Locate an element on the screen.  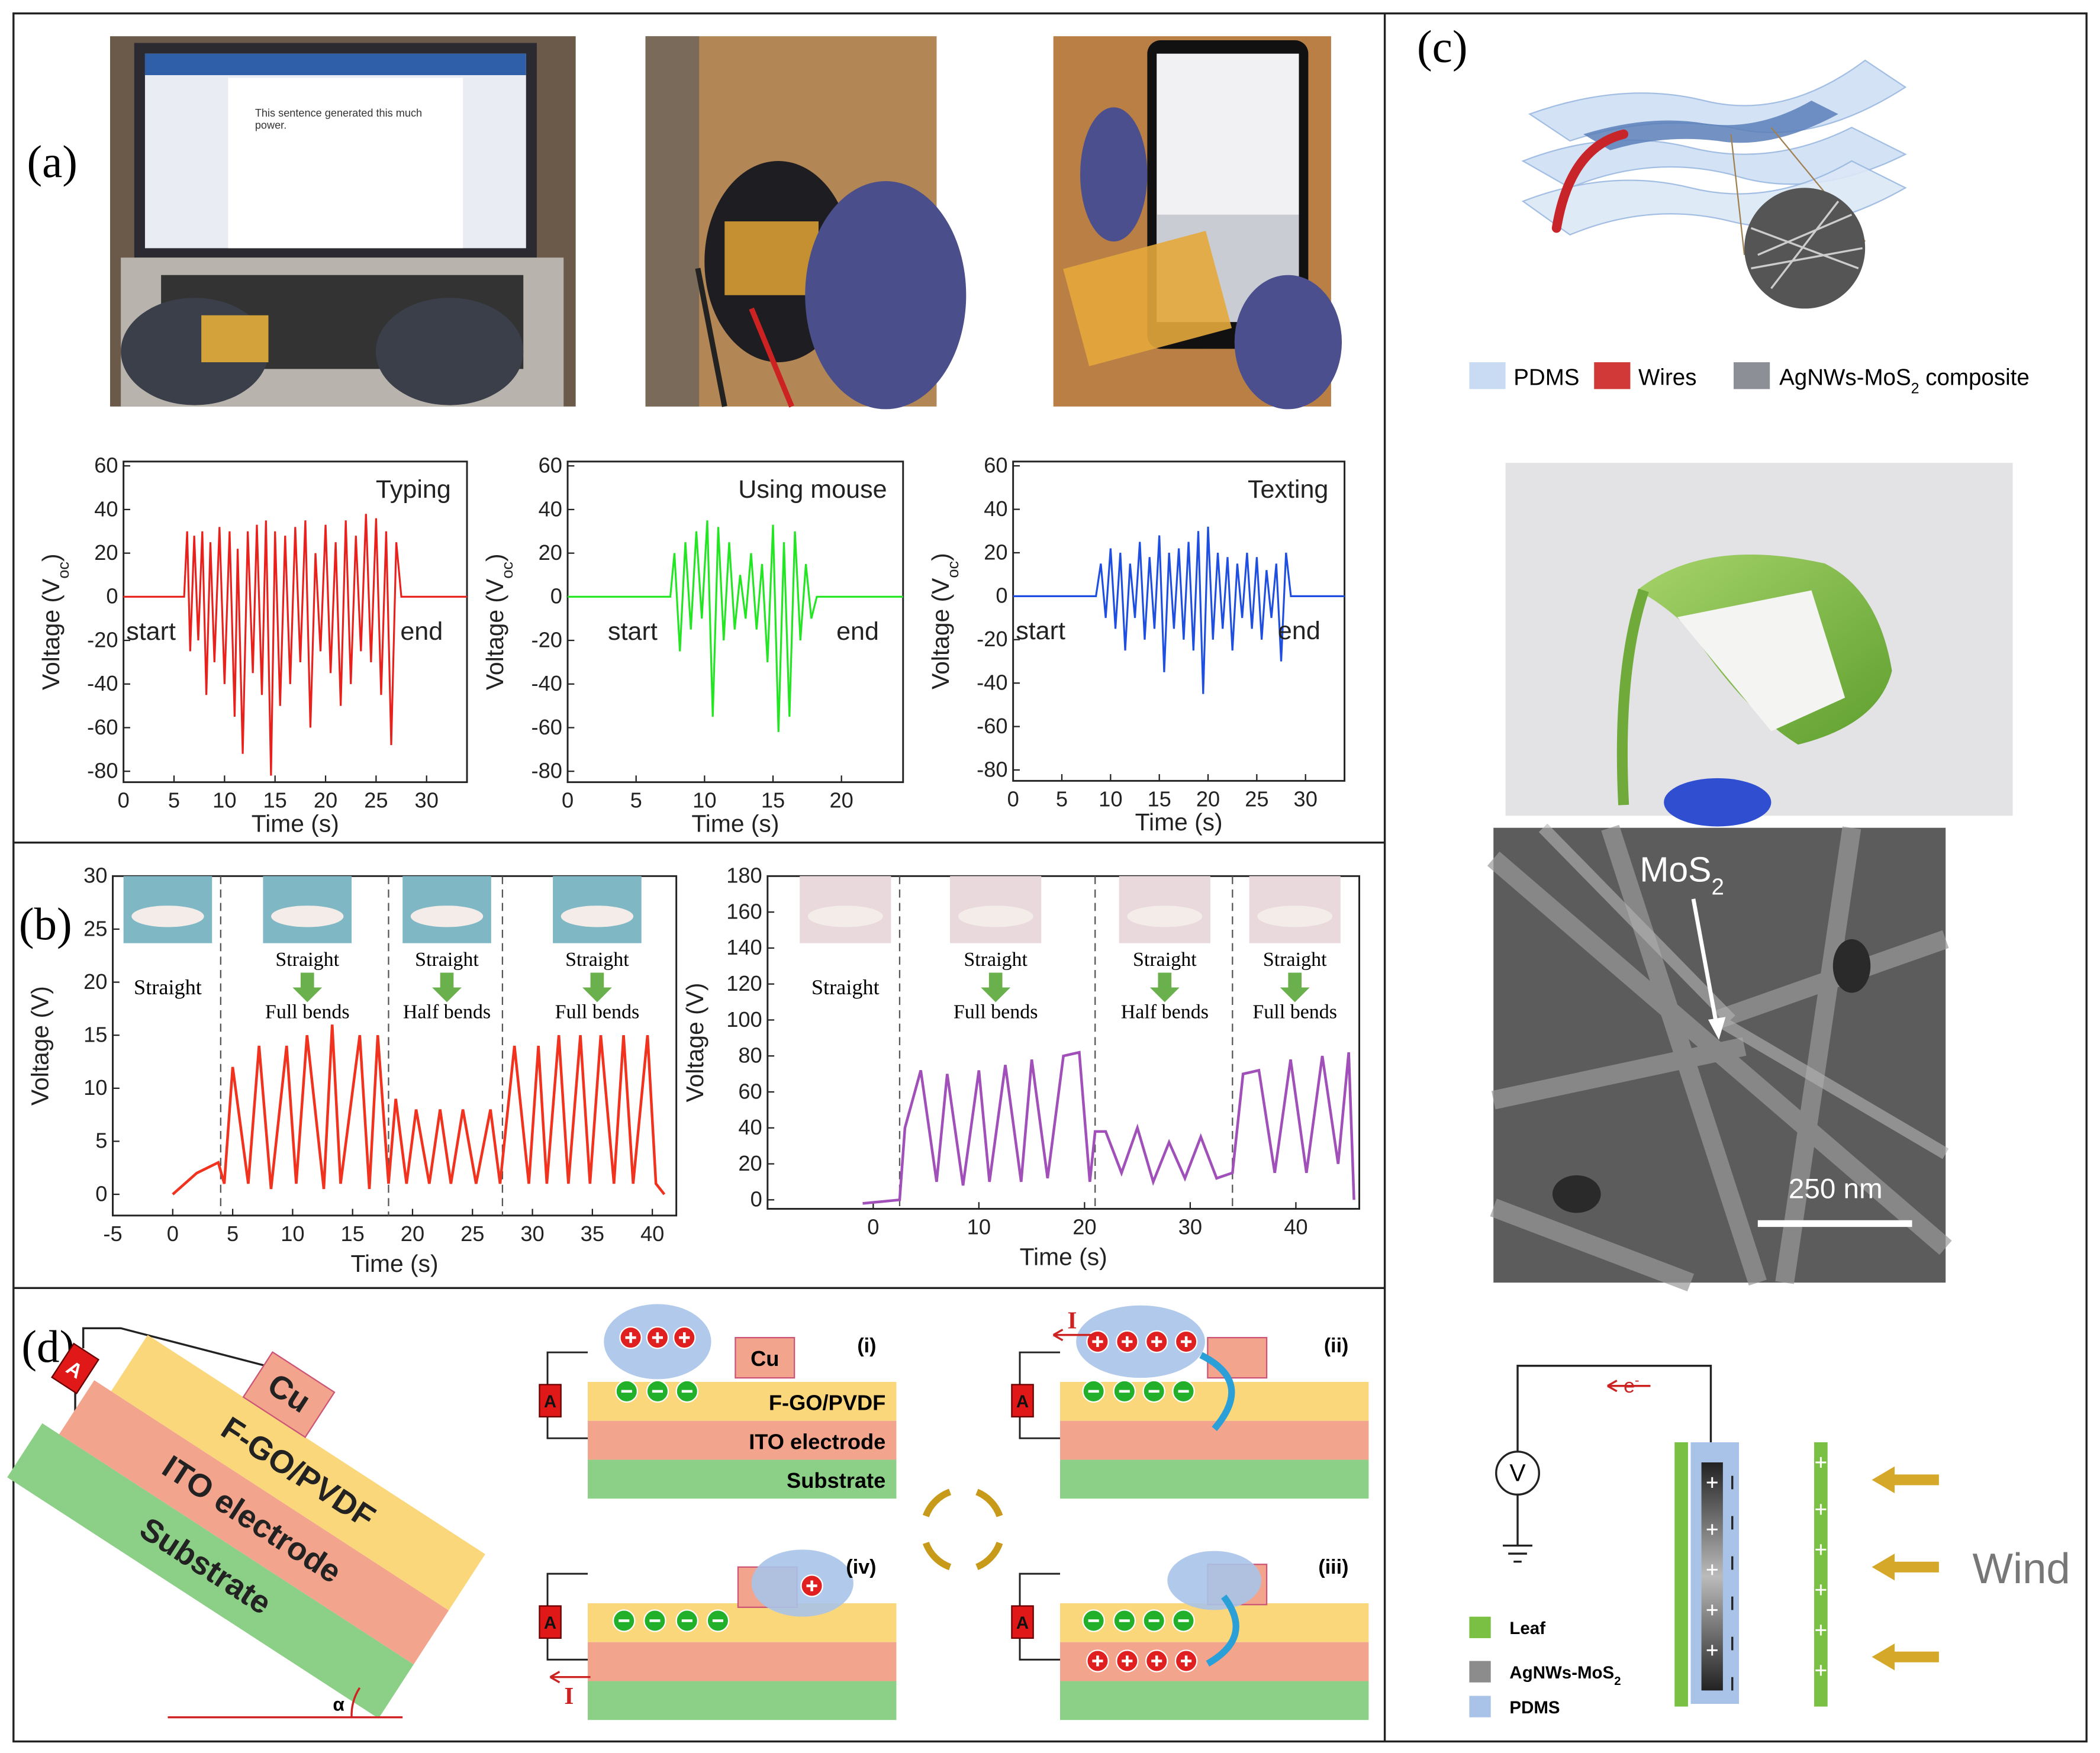
x-tick-label: 35 is located at coordinates (592, 1234).